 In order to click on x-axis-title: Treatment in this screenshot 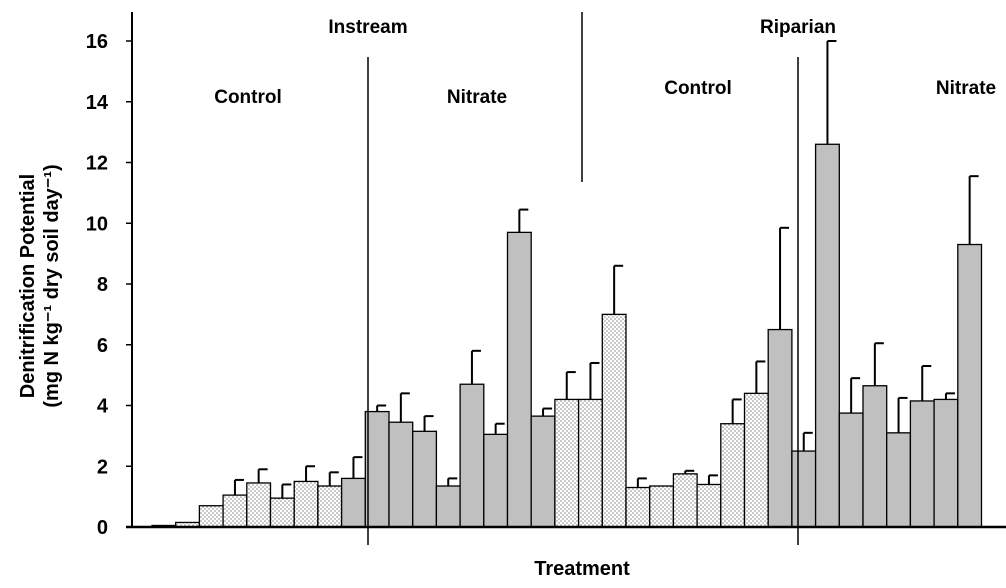, I will do `click(582, 569)`.